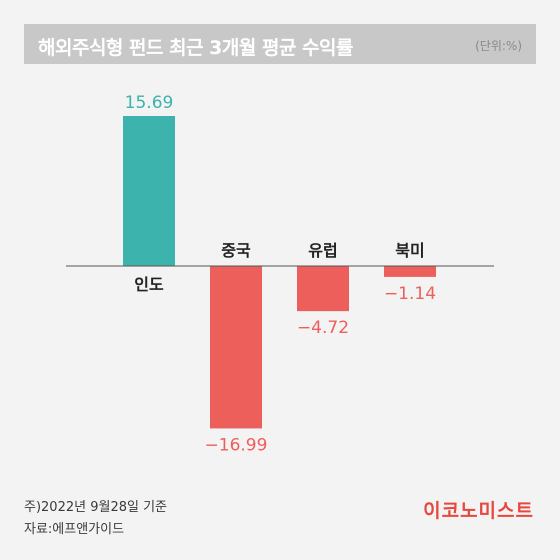 The height and width of the screenshot is (560, 560). Describe the element at coordinates (478, 511) in the screenshot. I see `brand-logo: 이코노미스트` at that location.